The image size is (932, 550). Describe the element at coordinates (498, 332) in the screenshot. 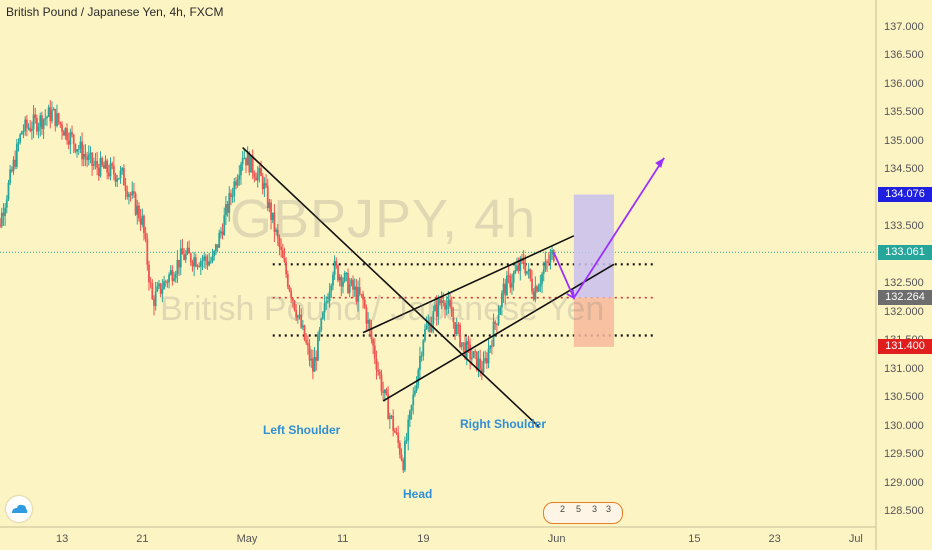

I see `channel-lower-line` at that location.